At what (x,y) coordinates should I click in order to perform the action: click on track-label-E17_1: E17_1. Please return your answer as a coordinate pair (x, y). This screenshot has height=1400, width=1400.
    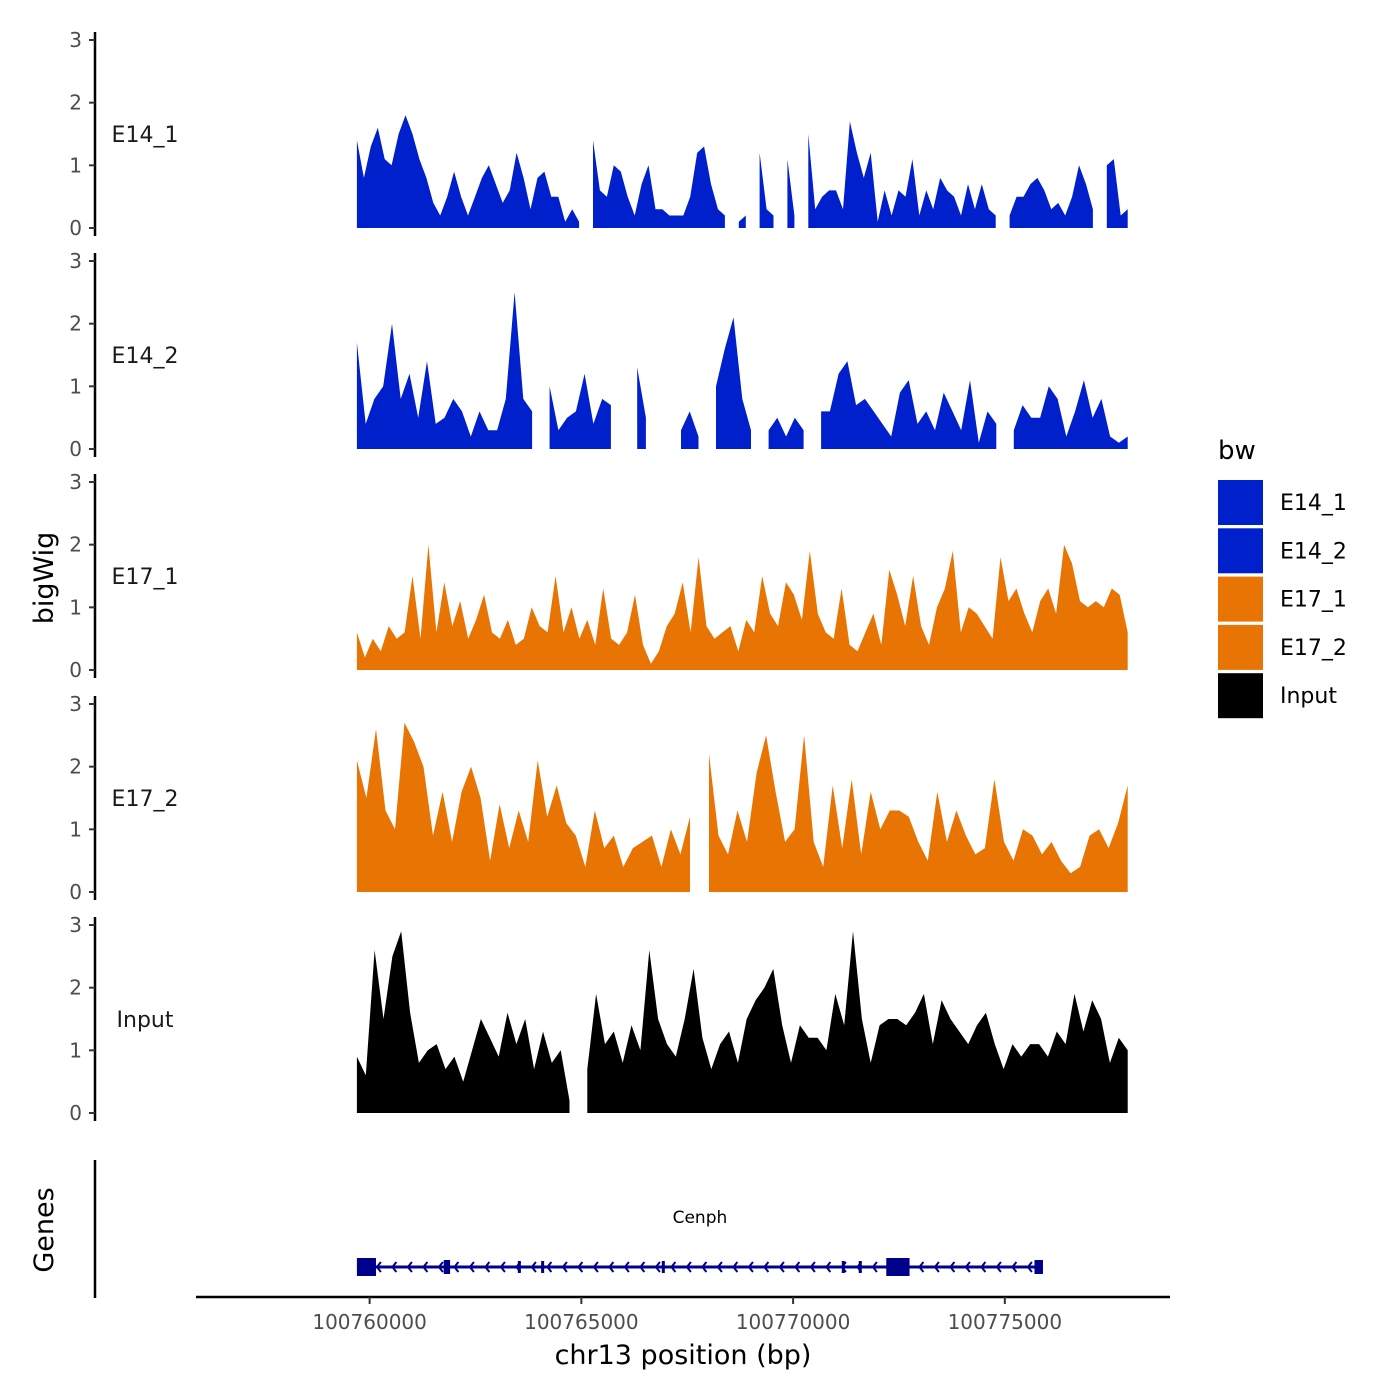
    Looking at the image, I should click on (145, 577).